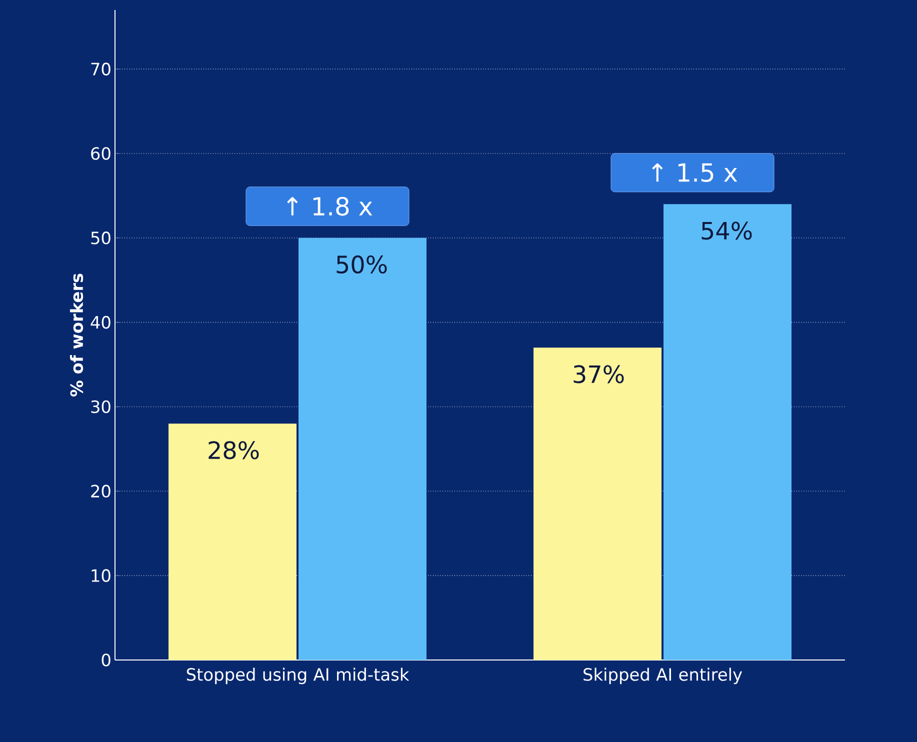  Describe the element at coordinates (101, 575) in the screenshot. I see `y-tick-label: 10` at that location.